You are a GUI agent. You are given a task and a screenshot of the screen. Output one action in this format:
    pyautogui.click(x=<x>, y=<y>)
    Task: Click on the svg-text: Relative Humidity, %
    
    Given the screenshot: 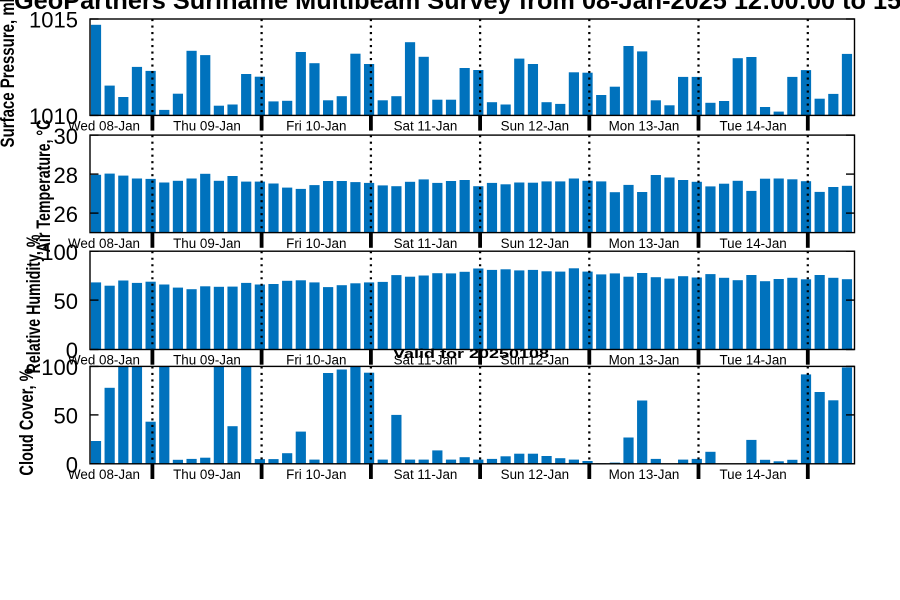 What is the action you would take?
    pyautogui.click(x=34, y=304)
    